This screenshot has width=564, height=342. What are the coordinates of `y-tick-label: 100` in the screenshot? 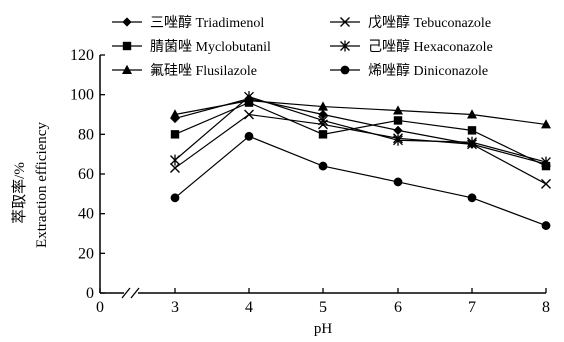 It's located at (82, 95).